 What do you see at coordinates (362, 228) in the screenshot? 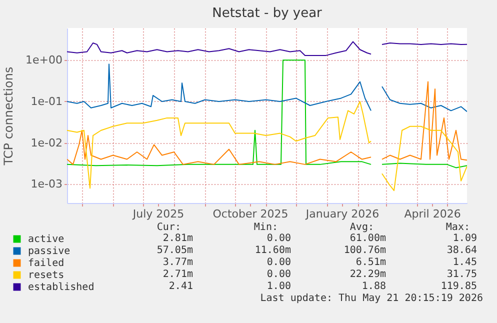
I see `text: Avg:` at bounding box center [362, 228].